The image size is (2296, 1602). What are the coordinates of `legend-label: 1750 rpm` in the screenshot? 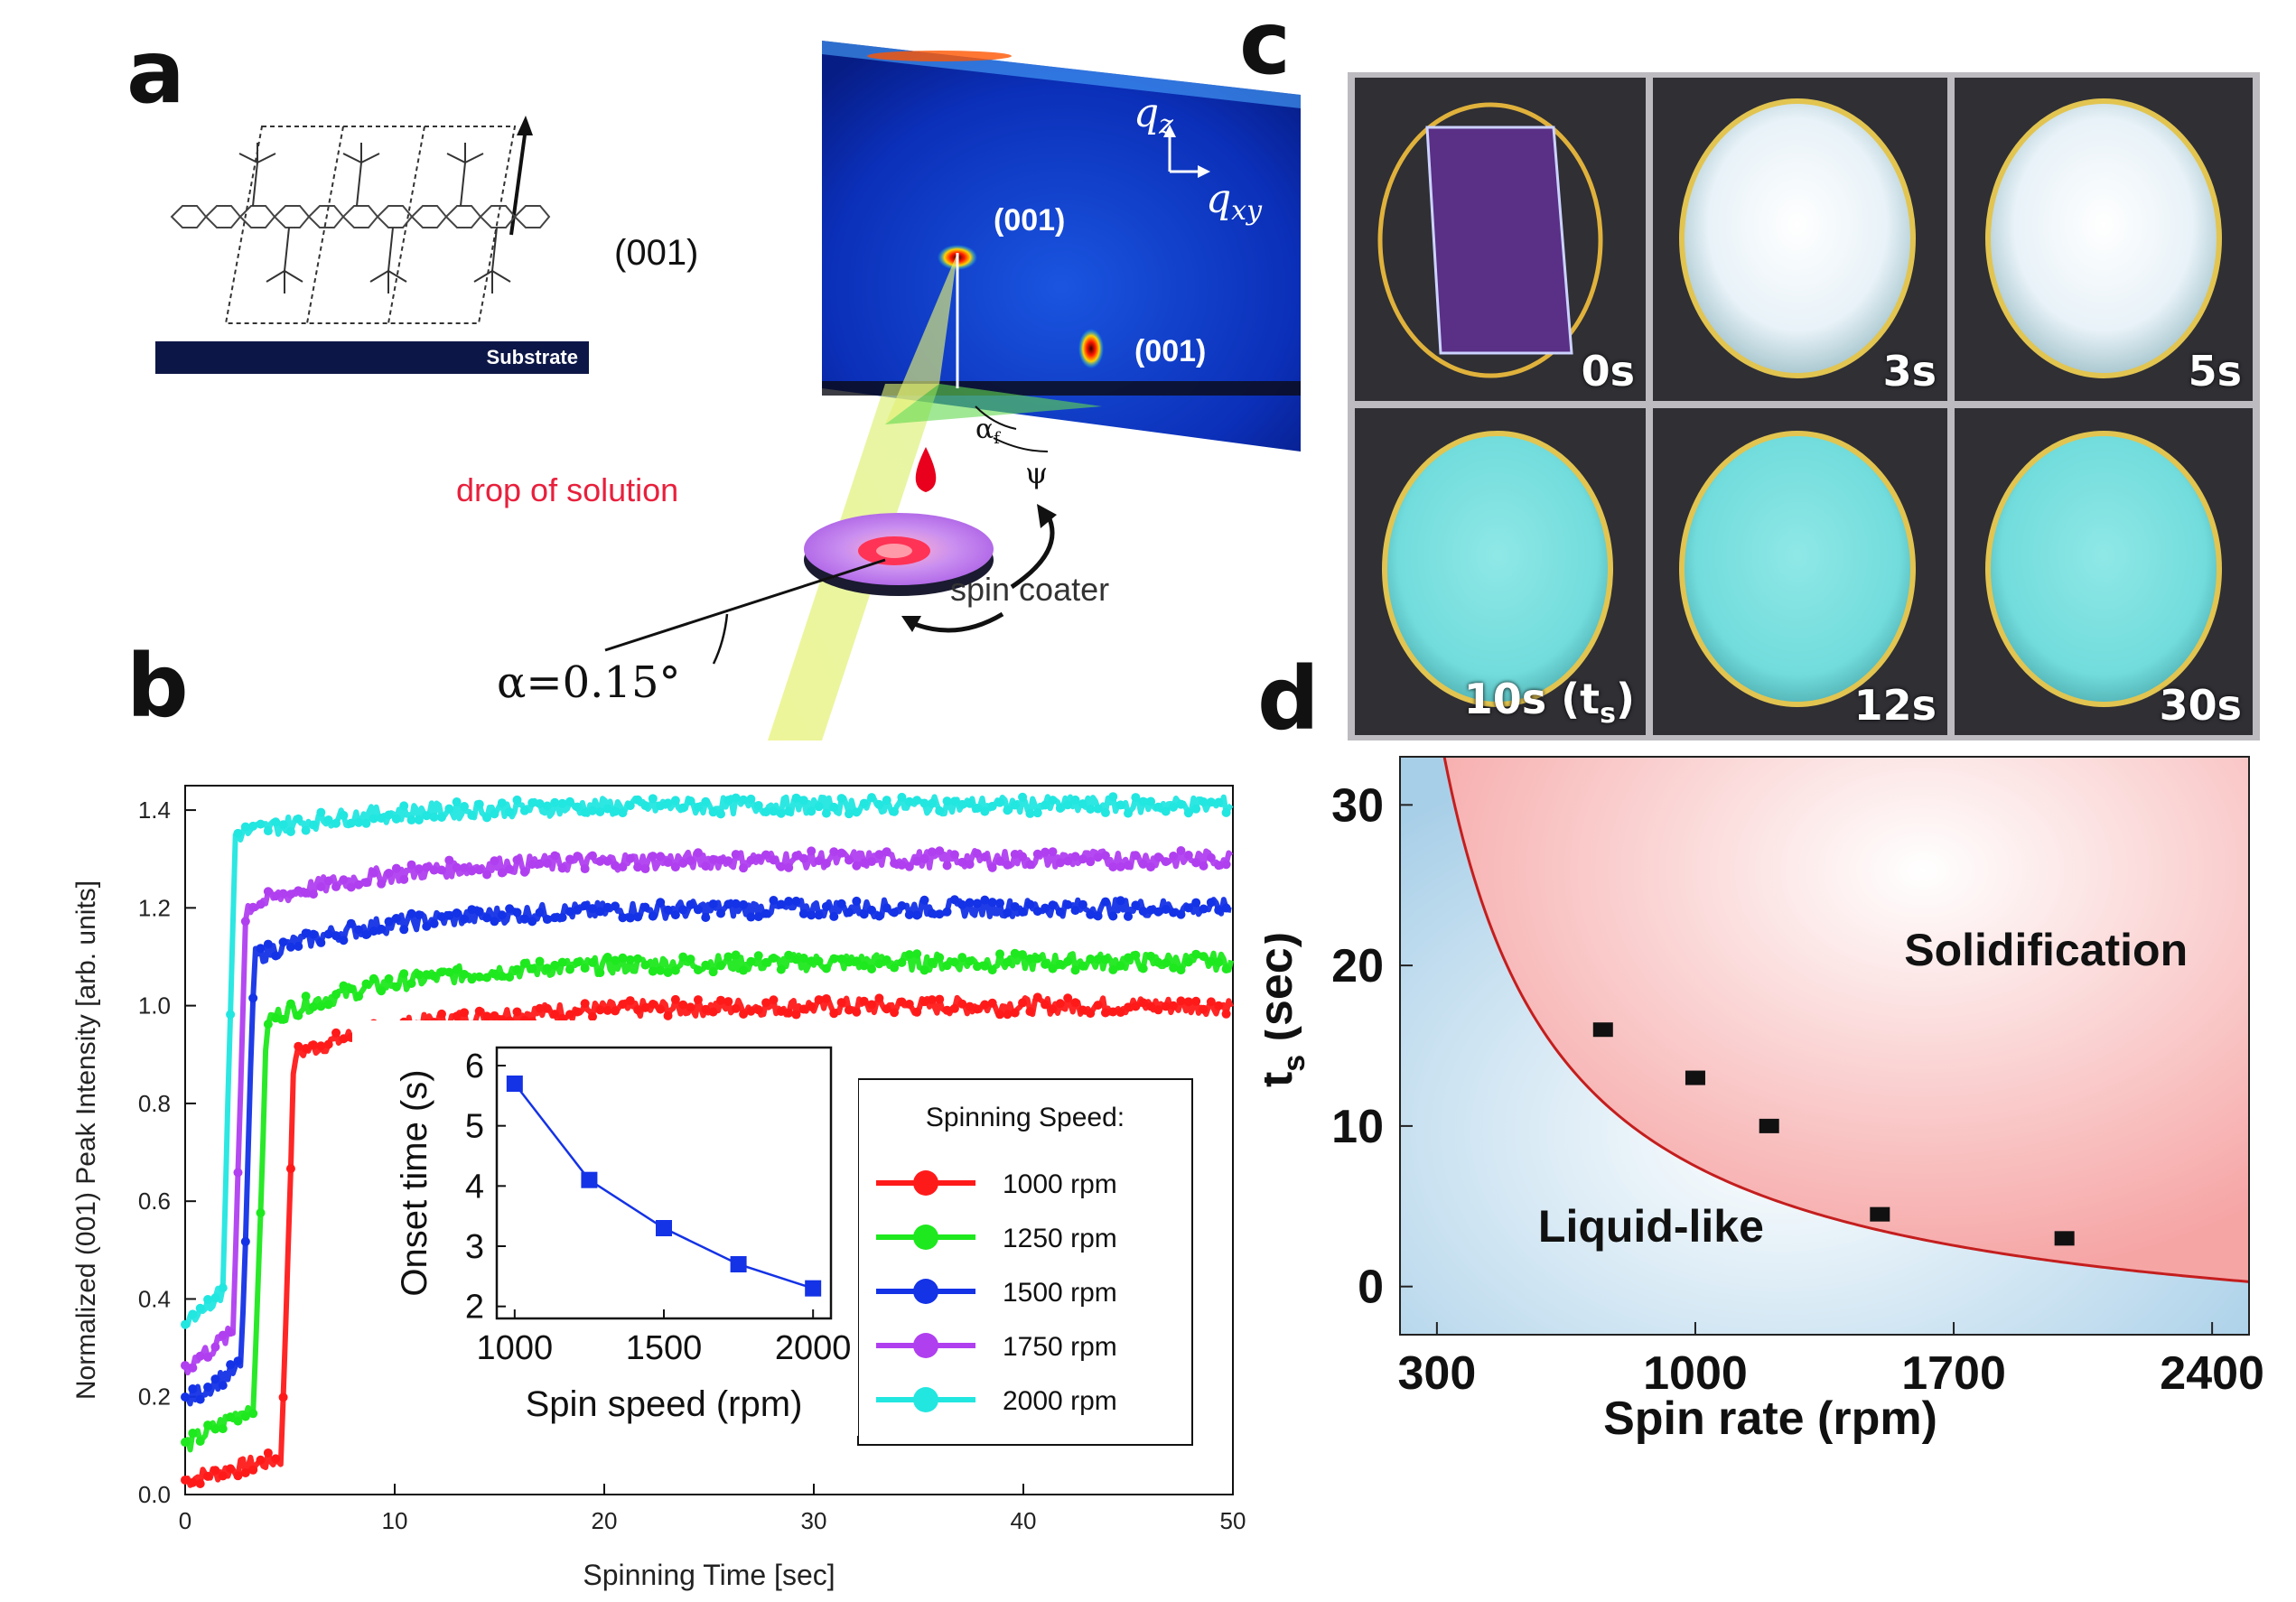 It's located at (1060, 1347).